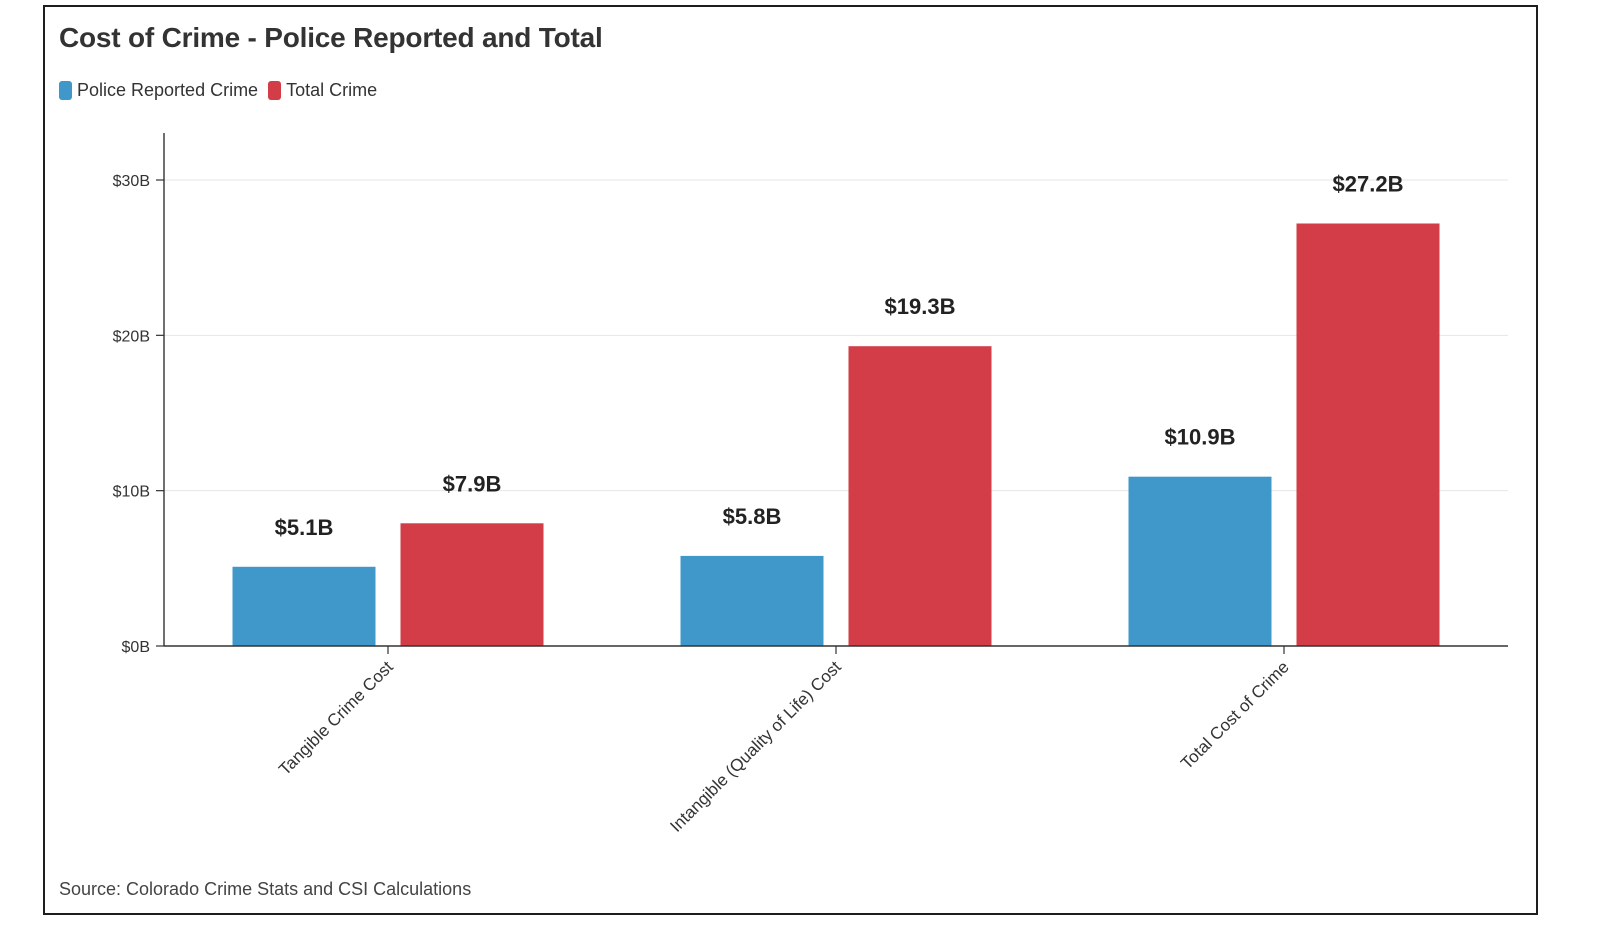  I want to click on x-tick-label-intangible-quality-of-life-cost: Intangible (Quality of Life) Cost, so click(755, 746).